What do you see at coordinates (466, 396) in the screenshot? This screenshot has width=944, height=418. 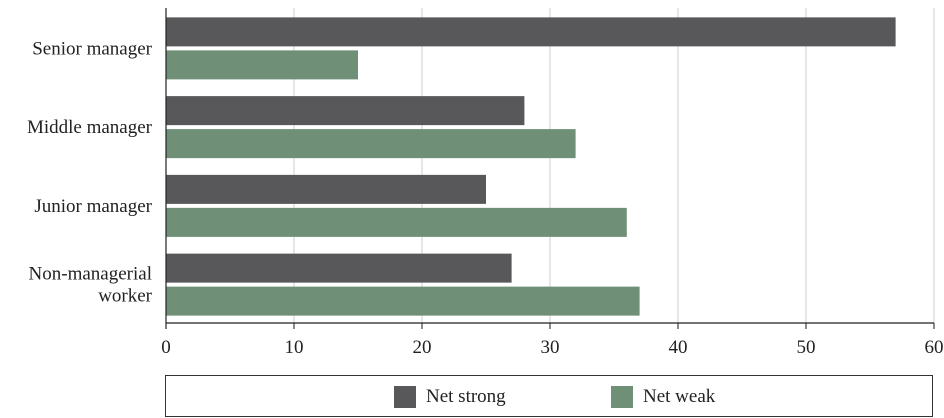 I see `legend-label-net-strong: Net strong` at bounding box center [466, 396].